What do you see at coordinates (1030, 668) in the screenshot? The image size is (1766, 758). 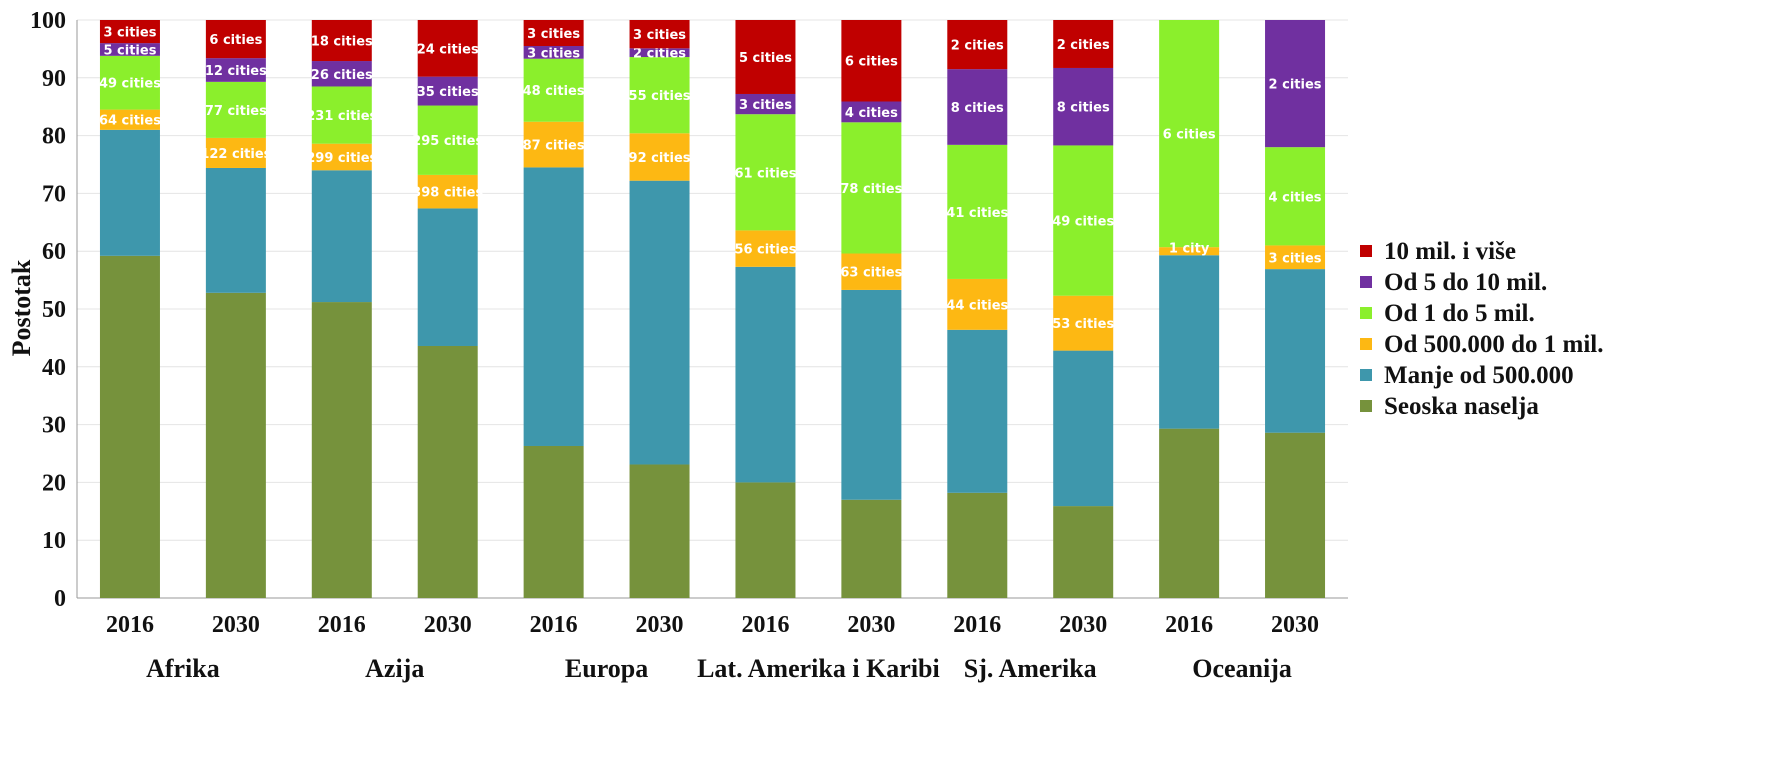 I see `group-label: Sj. Amerika` at bounding box center [1030, 668].